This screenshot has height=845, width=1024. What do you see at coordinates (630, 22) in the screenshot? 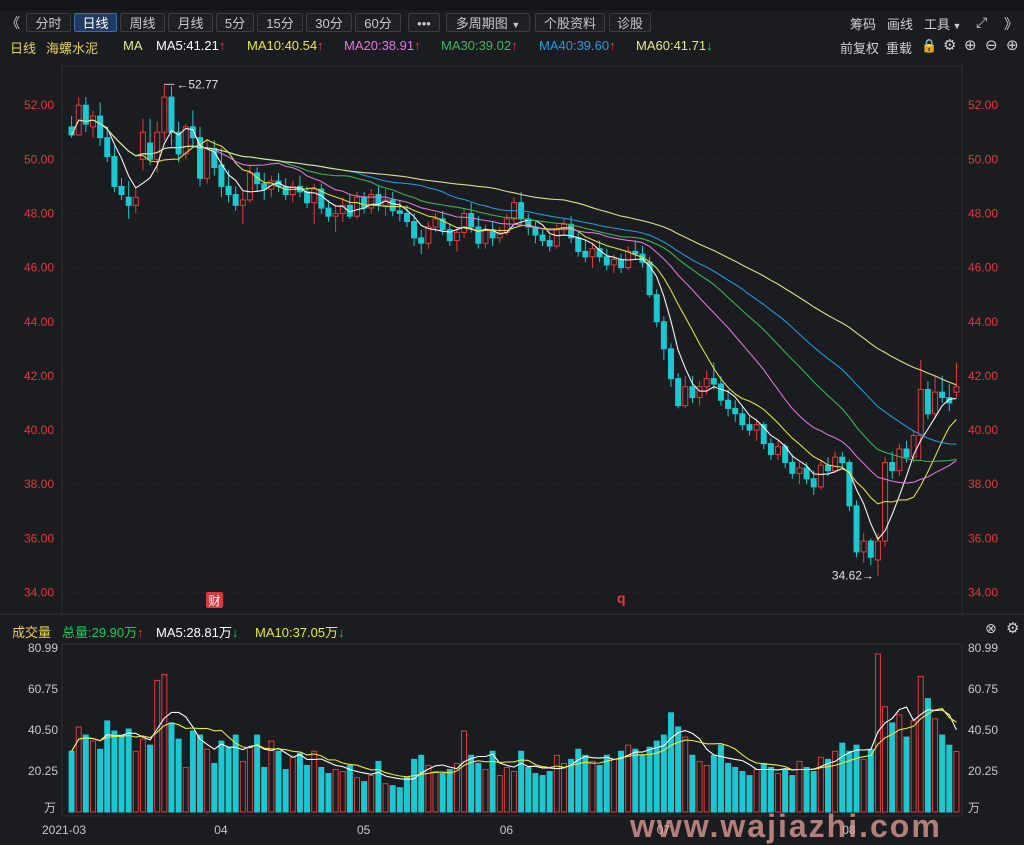
I see `diagnose-button: 诊股` at bounding box center [630, 22].